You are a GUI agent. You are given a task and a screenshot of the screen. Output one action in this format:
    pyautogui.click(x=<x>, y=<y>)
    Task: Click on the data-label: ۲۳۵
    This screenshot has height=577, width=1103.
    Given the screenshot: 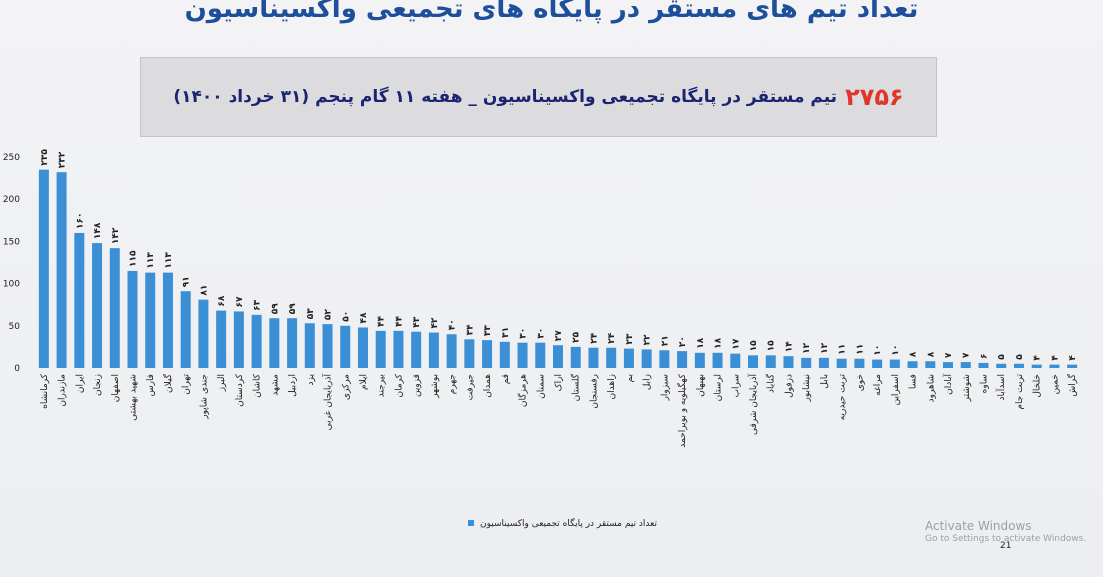 What is the action you would take?
    pyautogui.click(x=45, y=157)
    